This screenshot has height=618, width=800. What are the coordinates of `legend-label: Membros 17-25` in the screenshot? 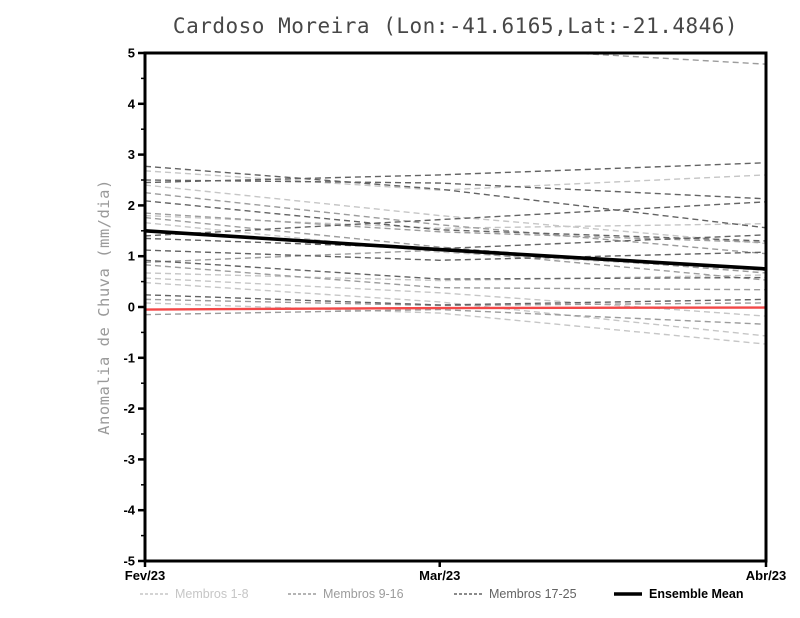 It's located at (533, 594).